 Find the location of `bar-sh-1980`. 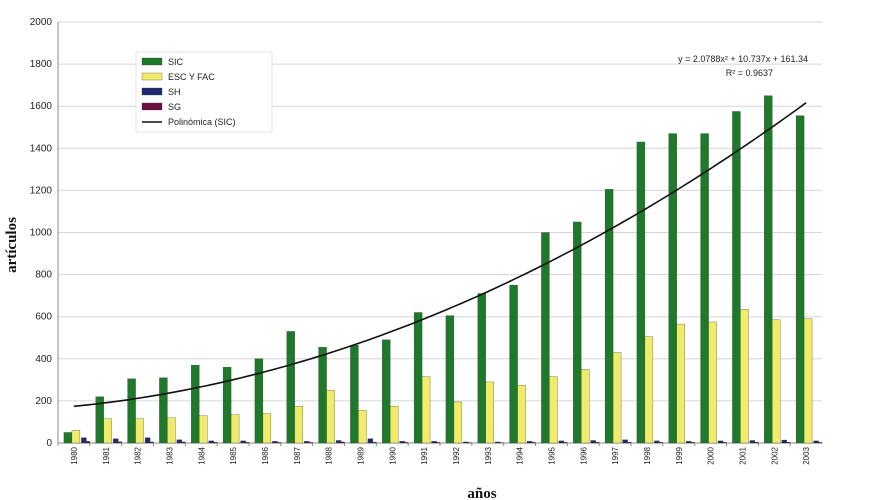

bar-sh-1980 is located at coordinates (84, 440).